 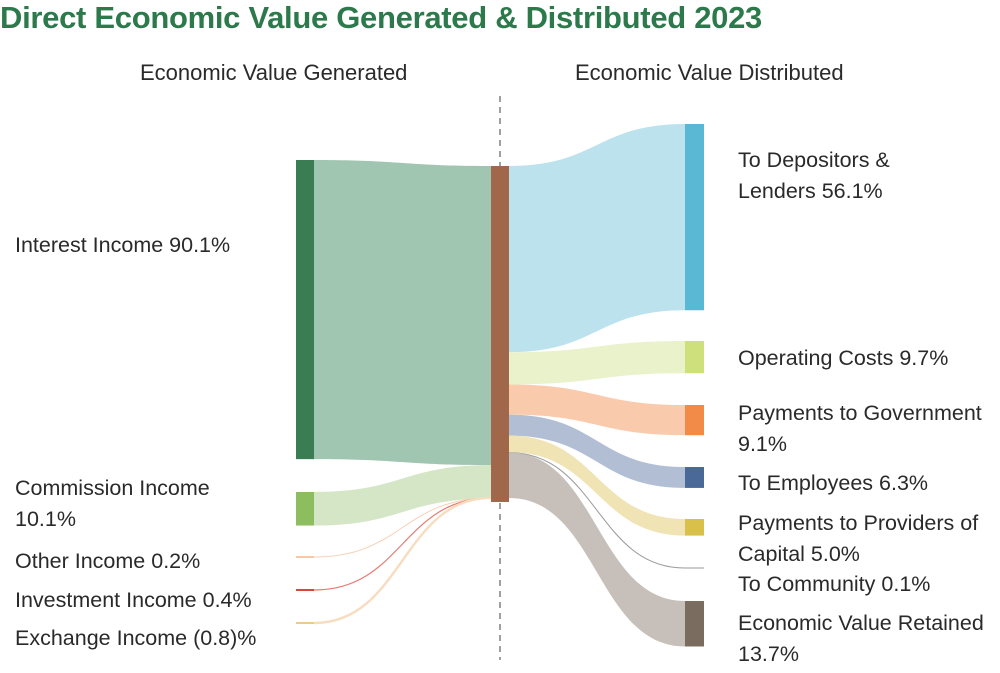 I want to click on flow-investment-income, so click(x=402, y=544).